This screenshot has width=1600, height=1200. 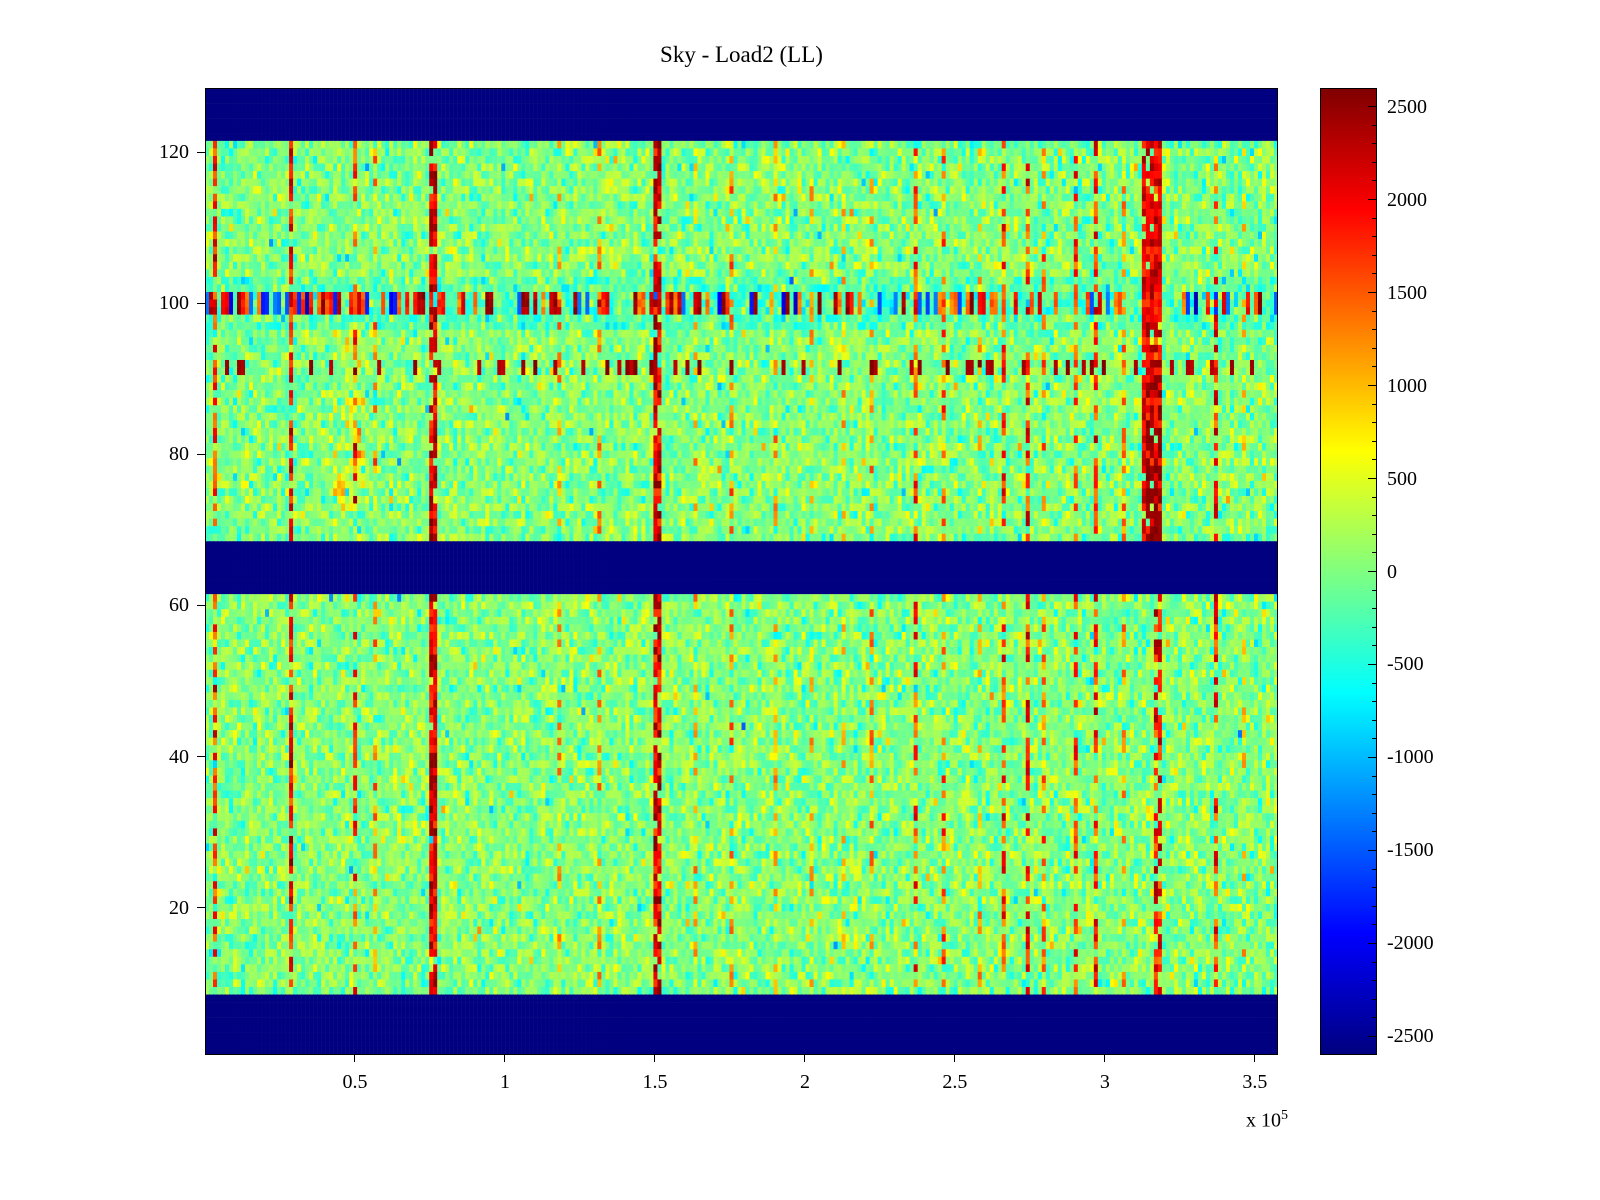 What do you see at coordinates (355, 1082) in the screenshot?
I see `x-tick-label: 0.5` at bounding box center [355, 1082].